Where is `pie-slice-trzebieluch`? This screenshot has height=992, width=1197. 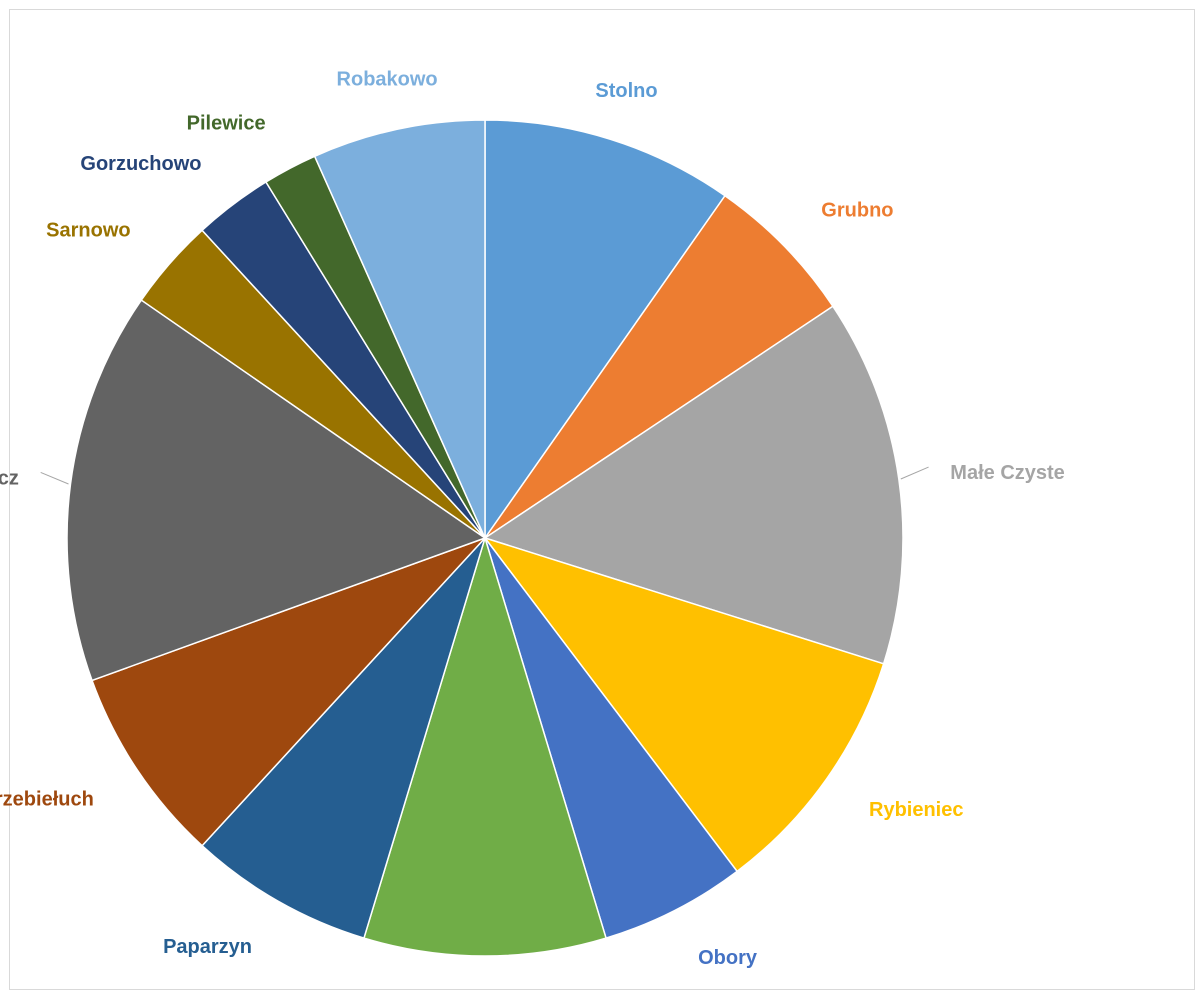
pie-slice-trzebieluch is located at coordinates (288, 692).